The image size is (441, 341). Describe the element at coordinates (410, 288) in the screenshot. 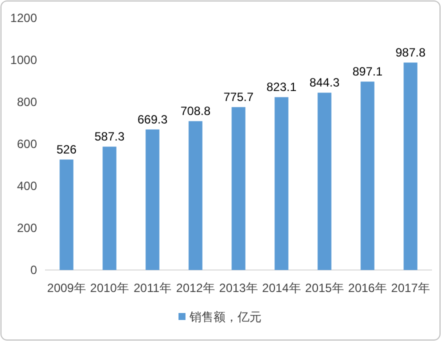

I see `x-tick-label: 2017年` at that location.